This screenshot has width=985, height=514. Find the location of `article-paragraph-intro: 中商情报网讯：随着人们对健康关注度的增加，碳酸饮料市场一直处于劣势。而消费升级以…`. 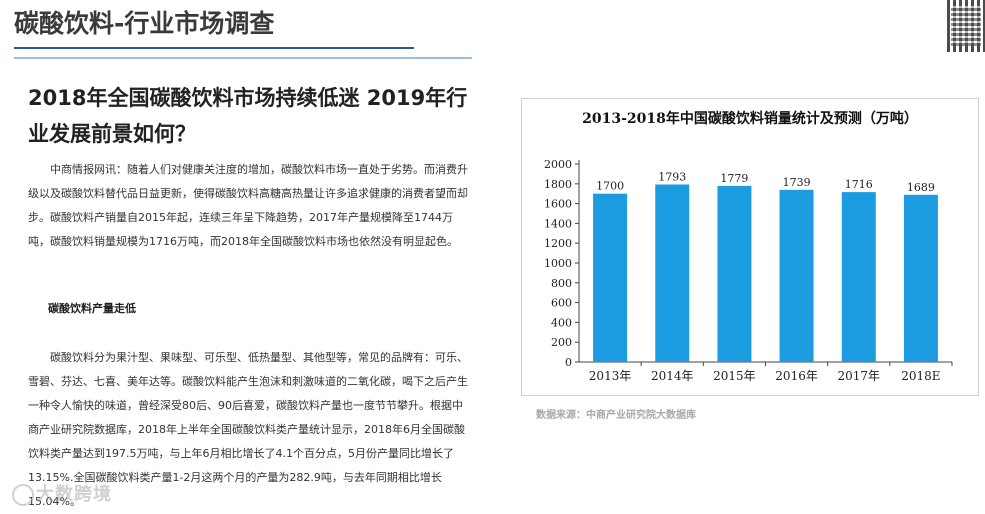

article-paragraph-intro: 中商情报网讯：随着人们对健康关注度的增加，碳酸饮料市场一直处于劣势。而消费升级以… is located at coordinates (248, 206).